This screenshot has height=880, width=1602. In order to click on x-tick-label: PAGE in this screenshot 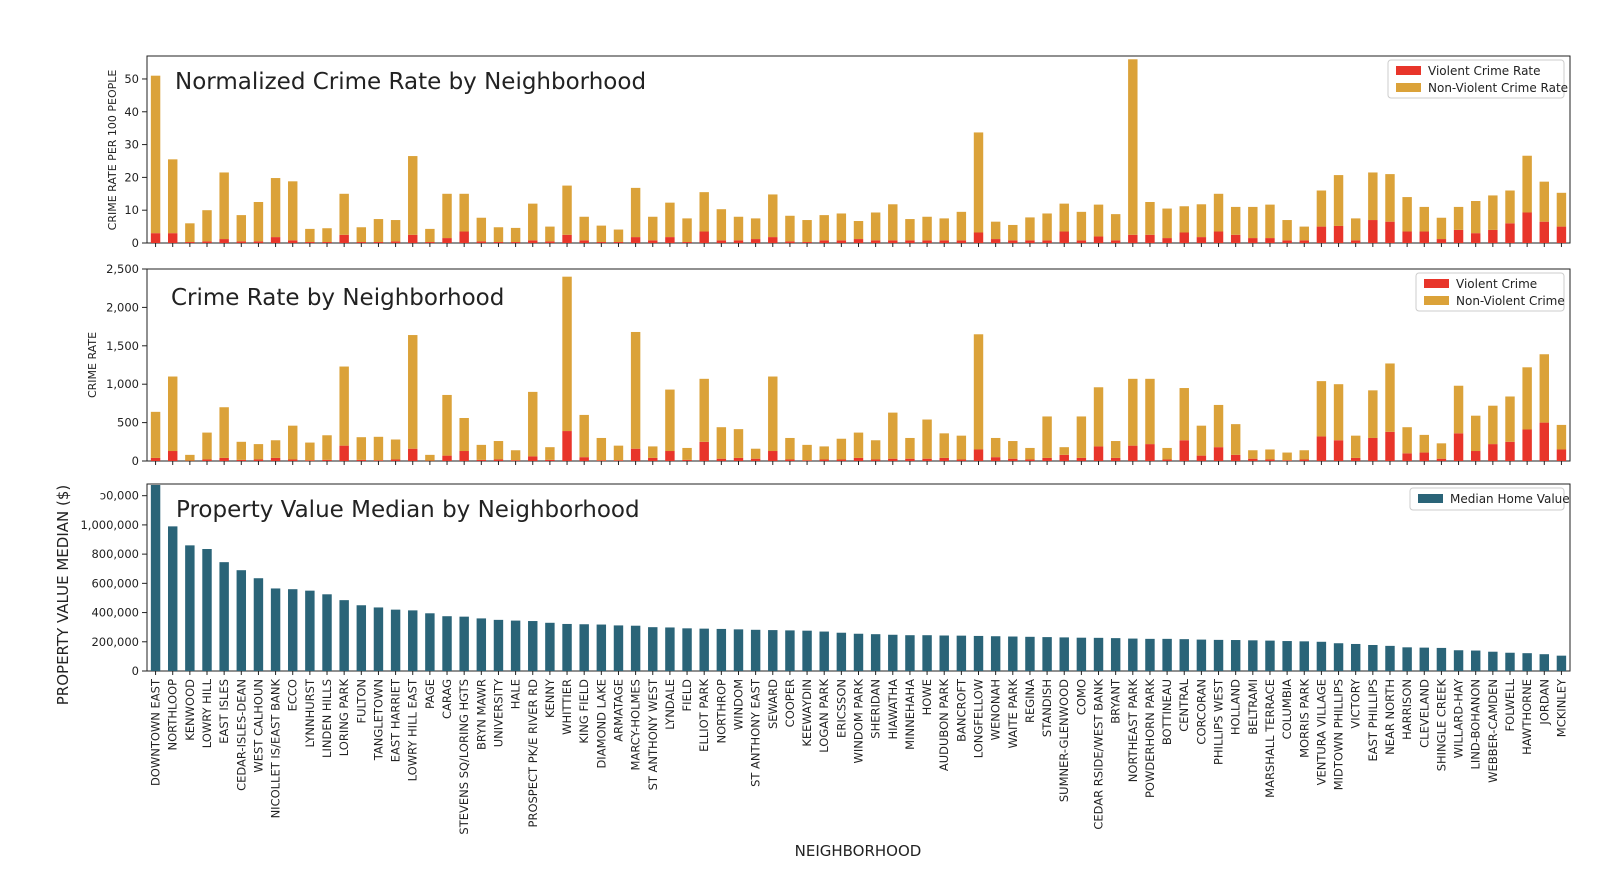, I will do `click(430, 694)`.